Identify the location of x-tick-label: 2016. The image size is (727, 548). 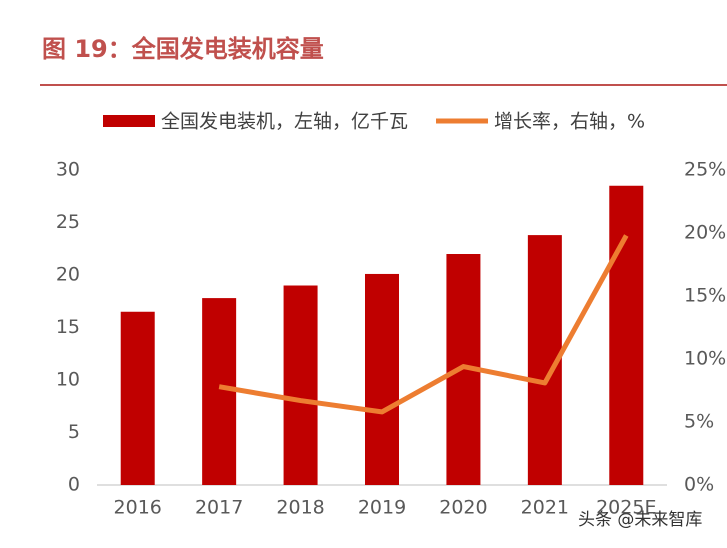
(138, 508).